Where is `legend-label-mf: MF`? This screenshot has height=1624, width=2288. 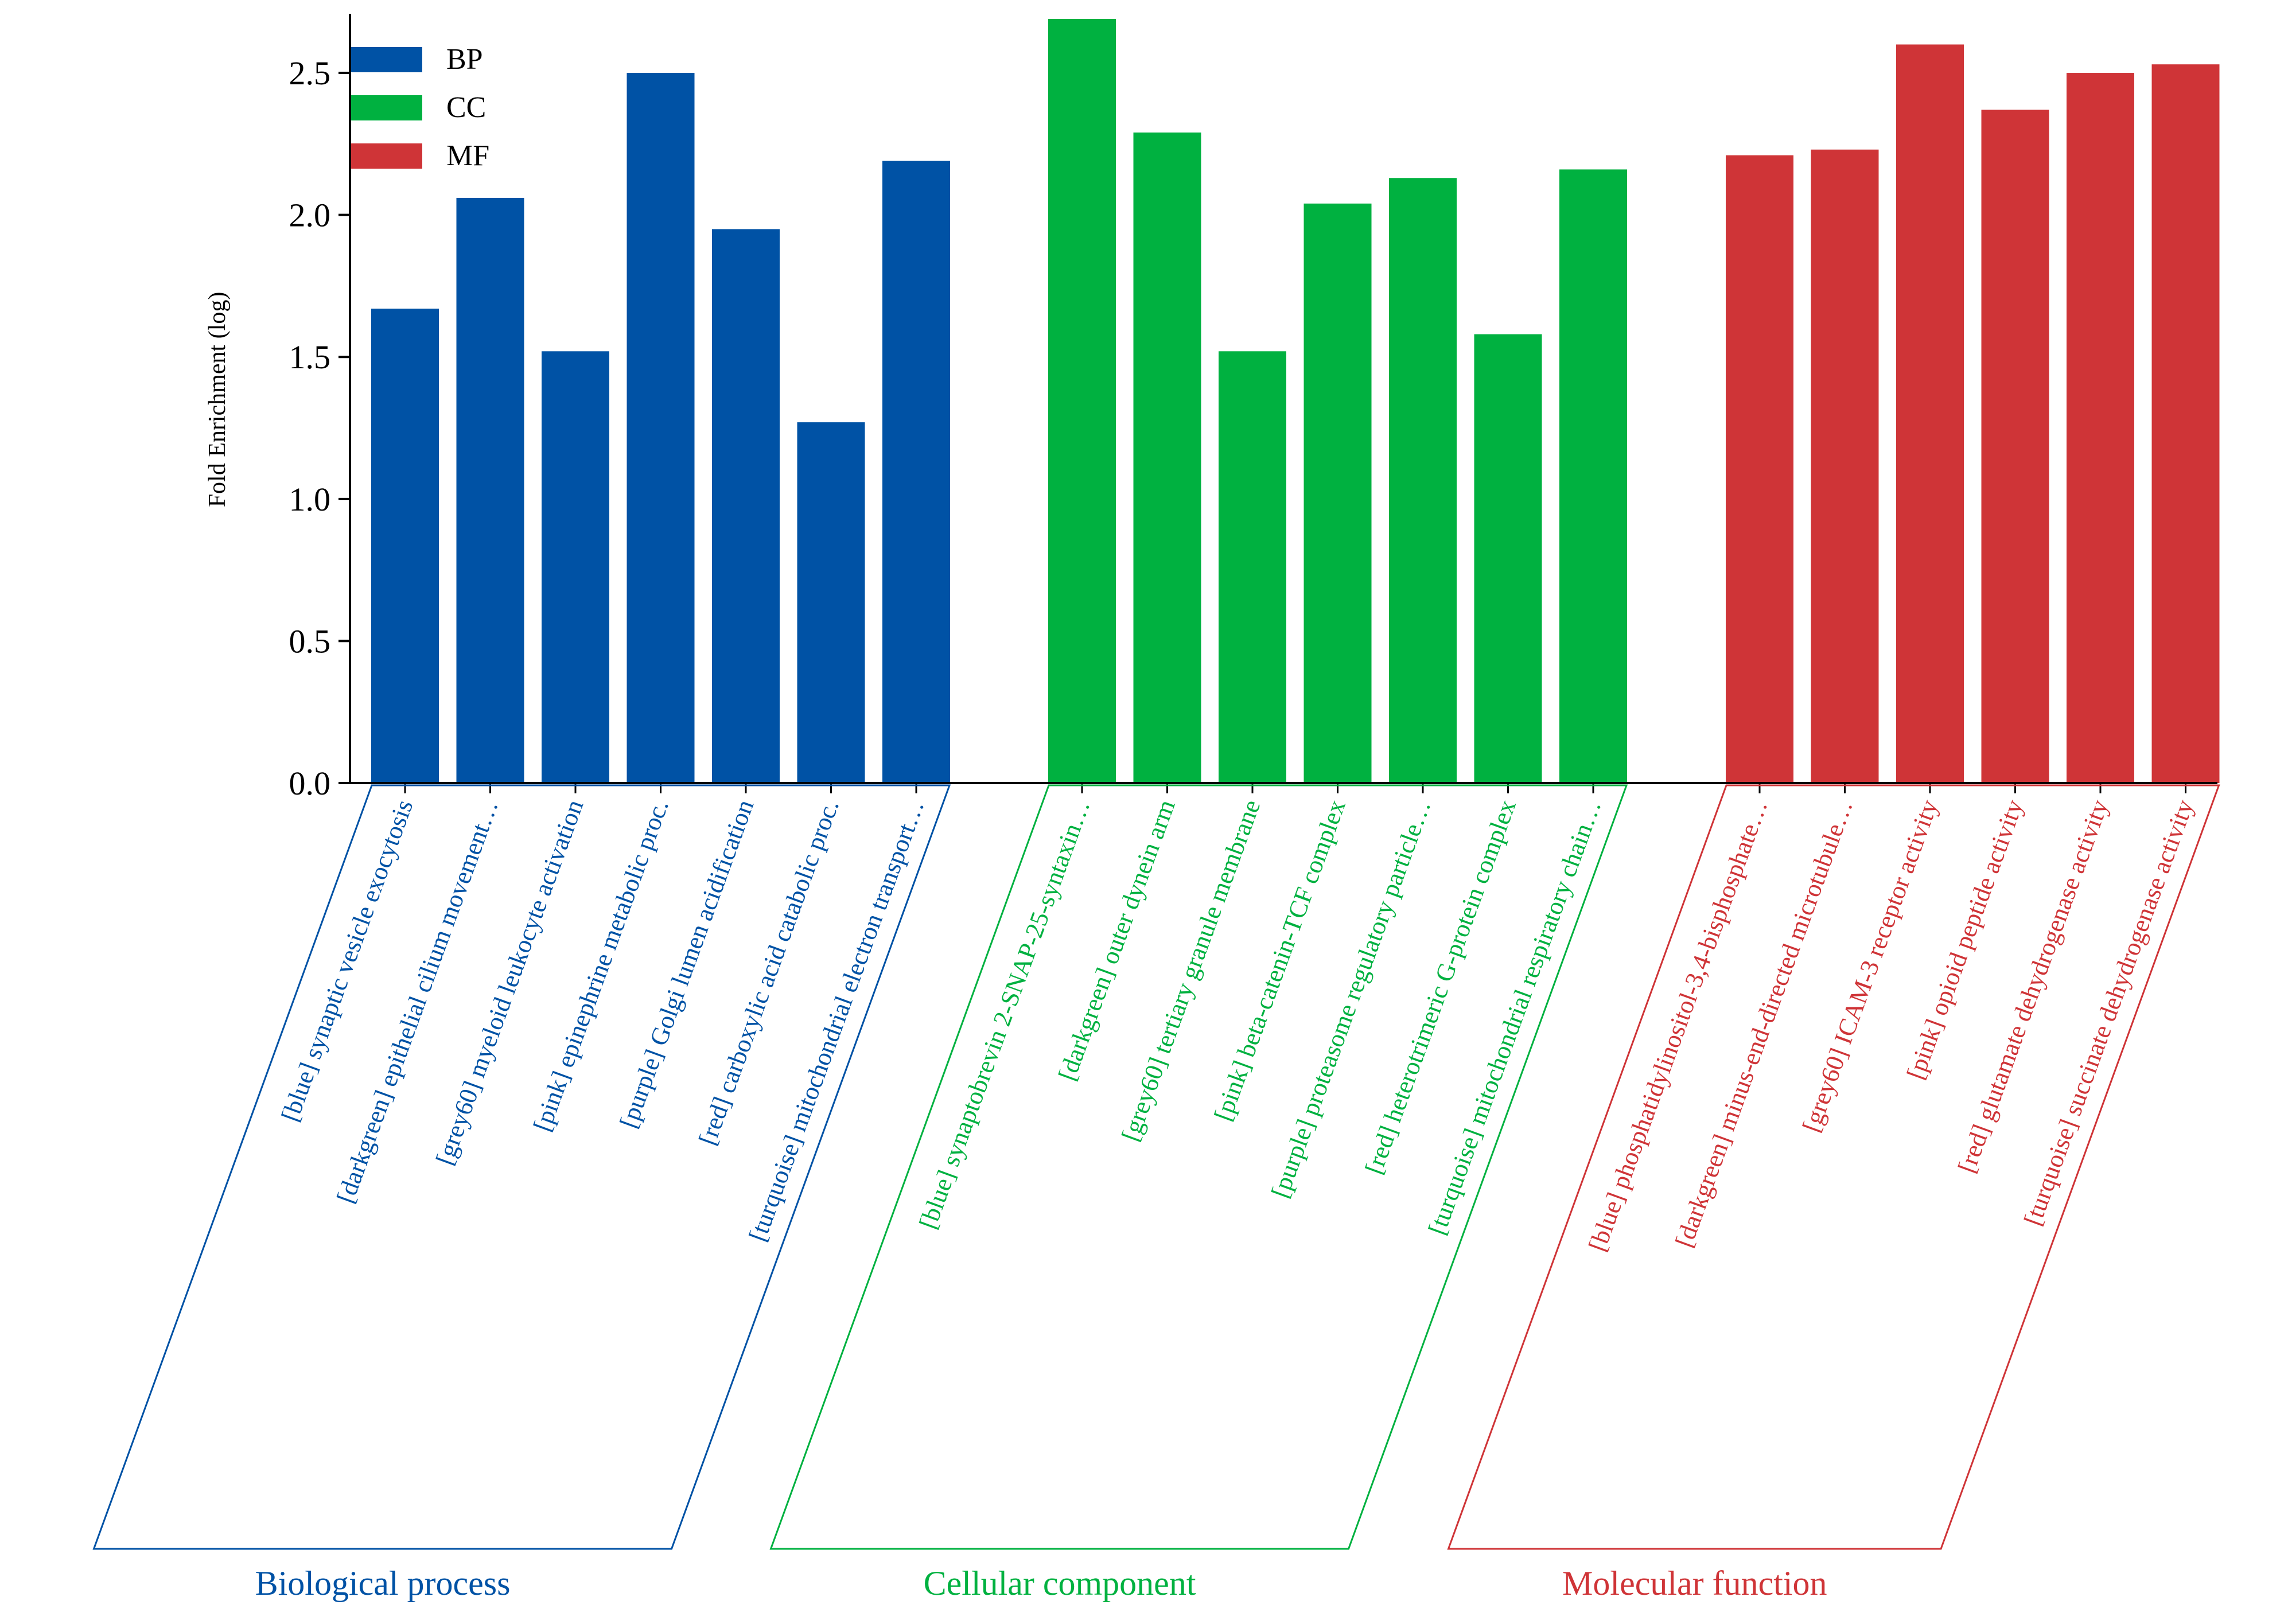 legend-label-mf: MF is located at coordinates (467, 156).